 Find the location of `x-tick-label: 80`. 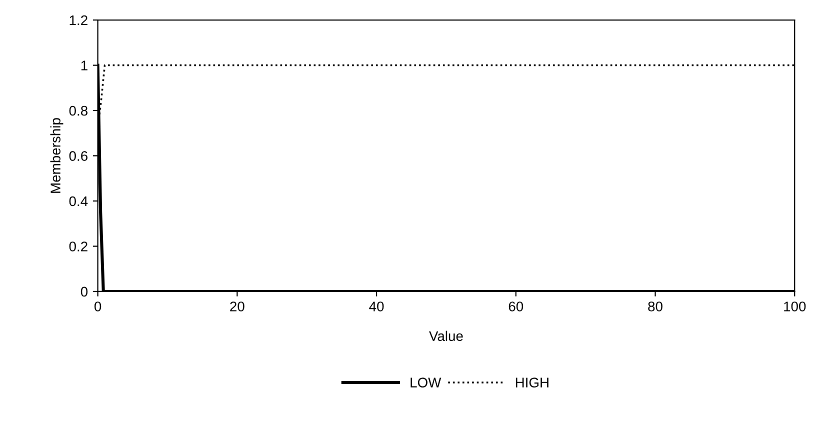

x-tick-label: 80 is located at coordinates (655, 307).